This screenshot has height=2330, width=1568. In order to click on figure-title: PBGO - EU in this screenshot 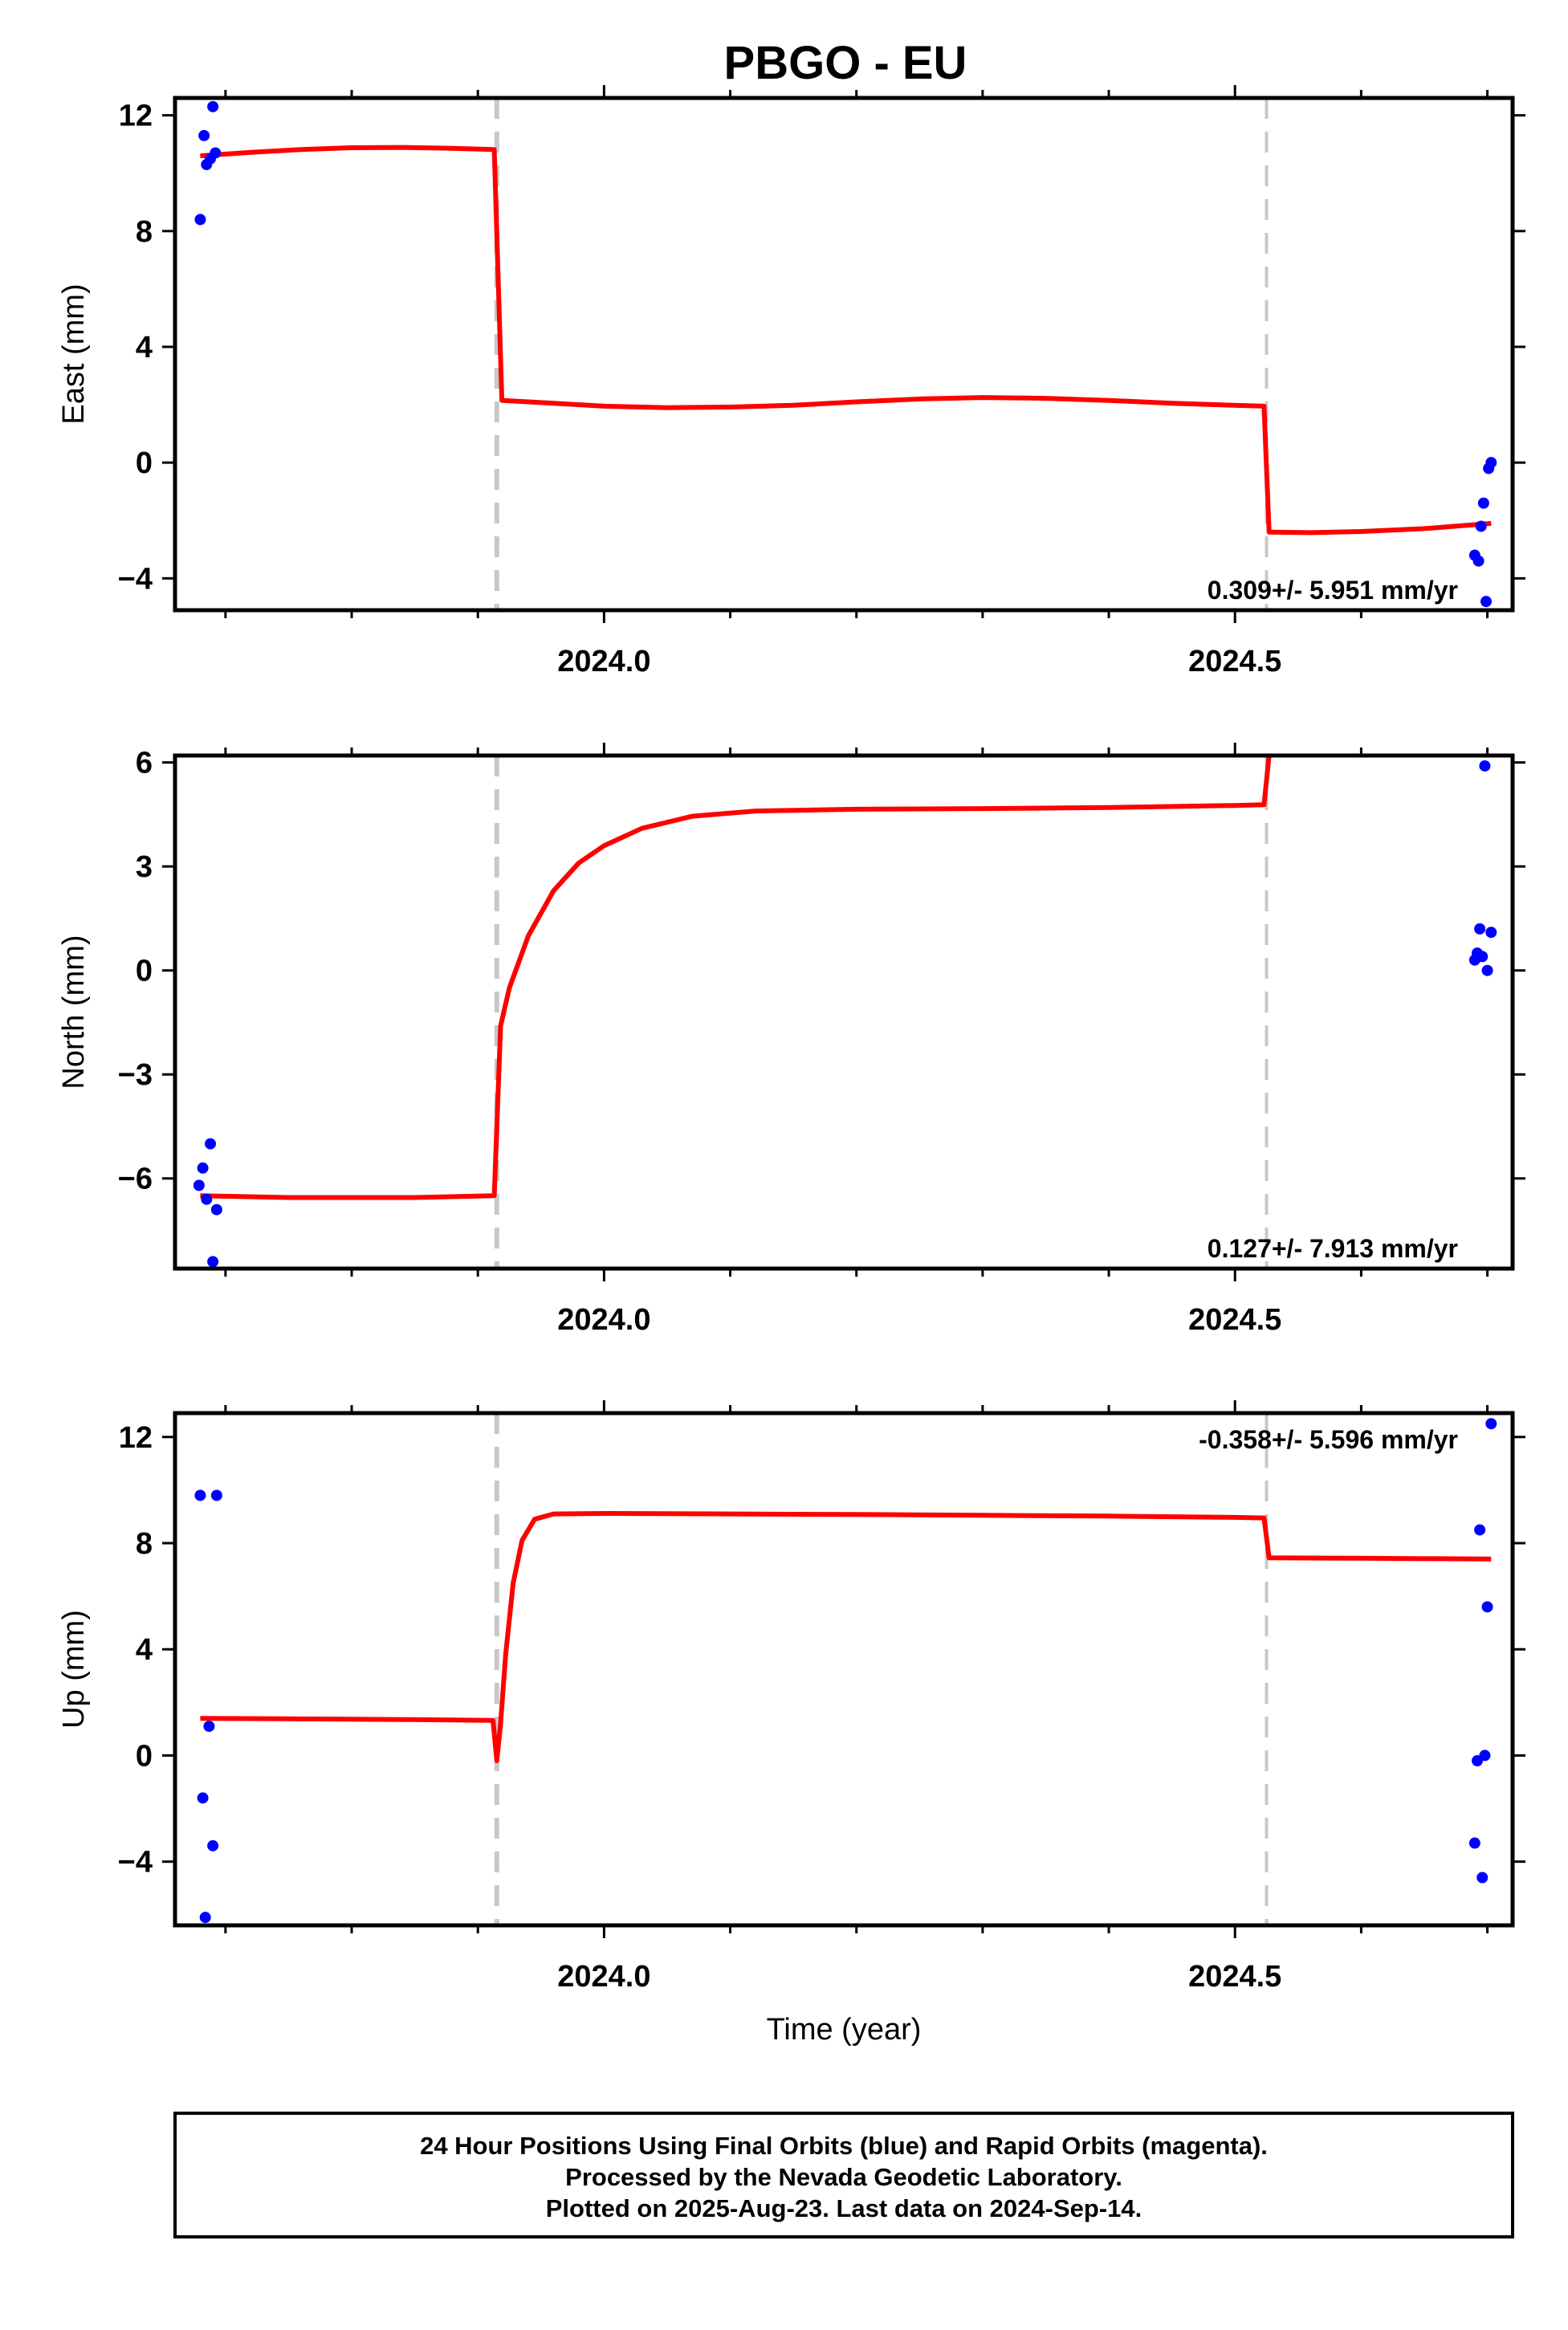, I will do `click(845, 63)`.